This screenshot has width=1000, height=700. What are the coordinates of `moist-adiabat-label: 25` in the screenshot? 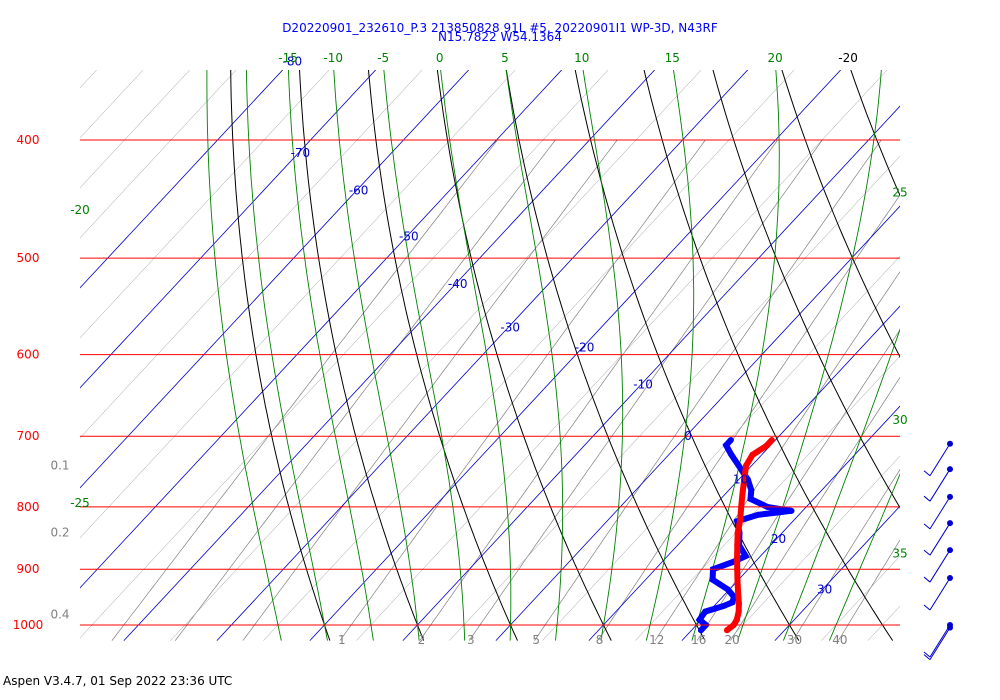 It's located at (899, 192).